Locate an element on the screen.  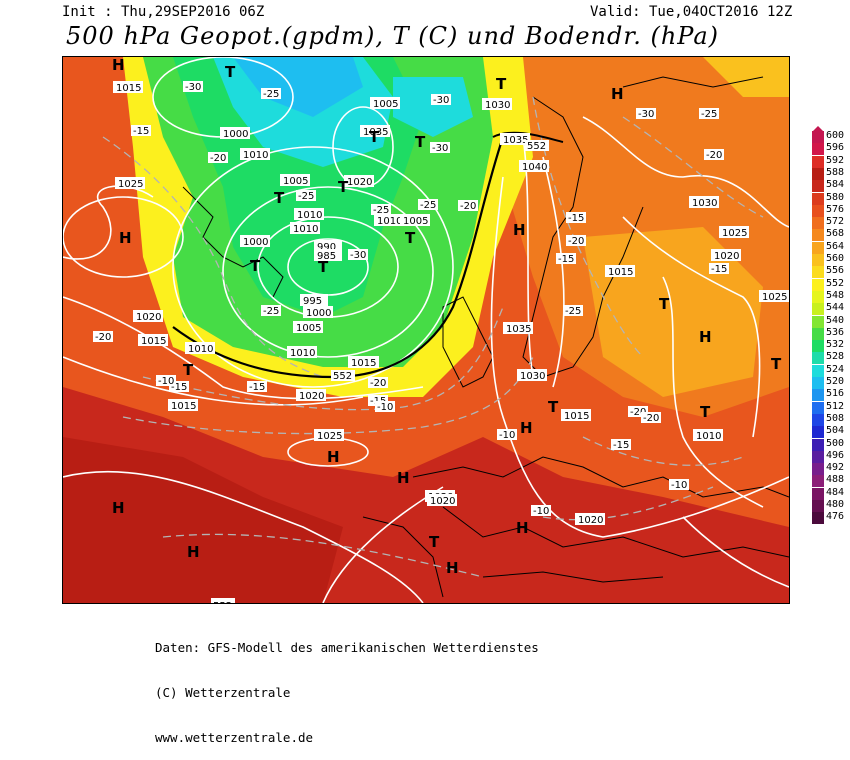
isobar-label: 990 is located at coordinates (326, 247).